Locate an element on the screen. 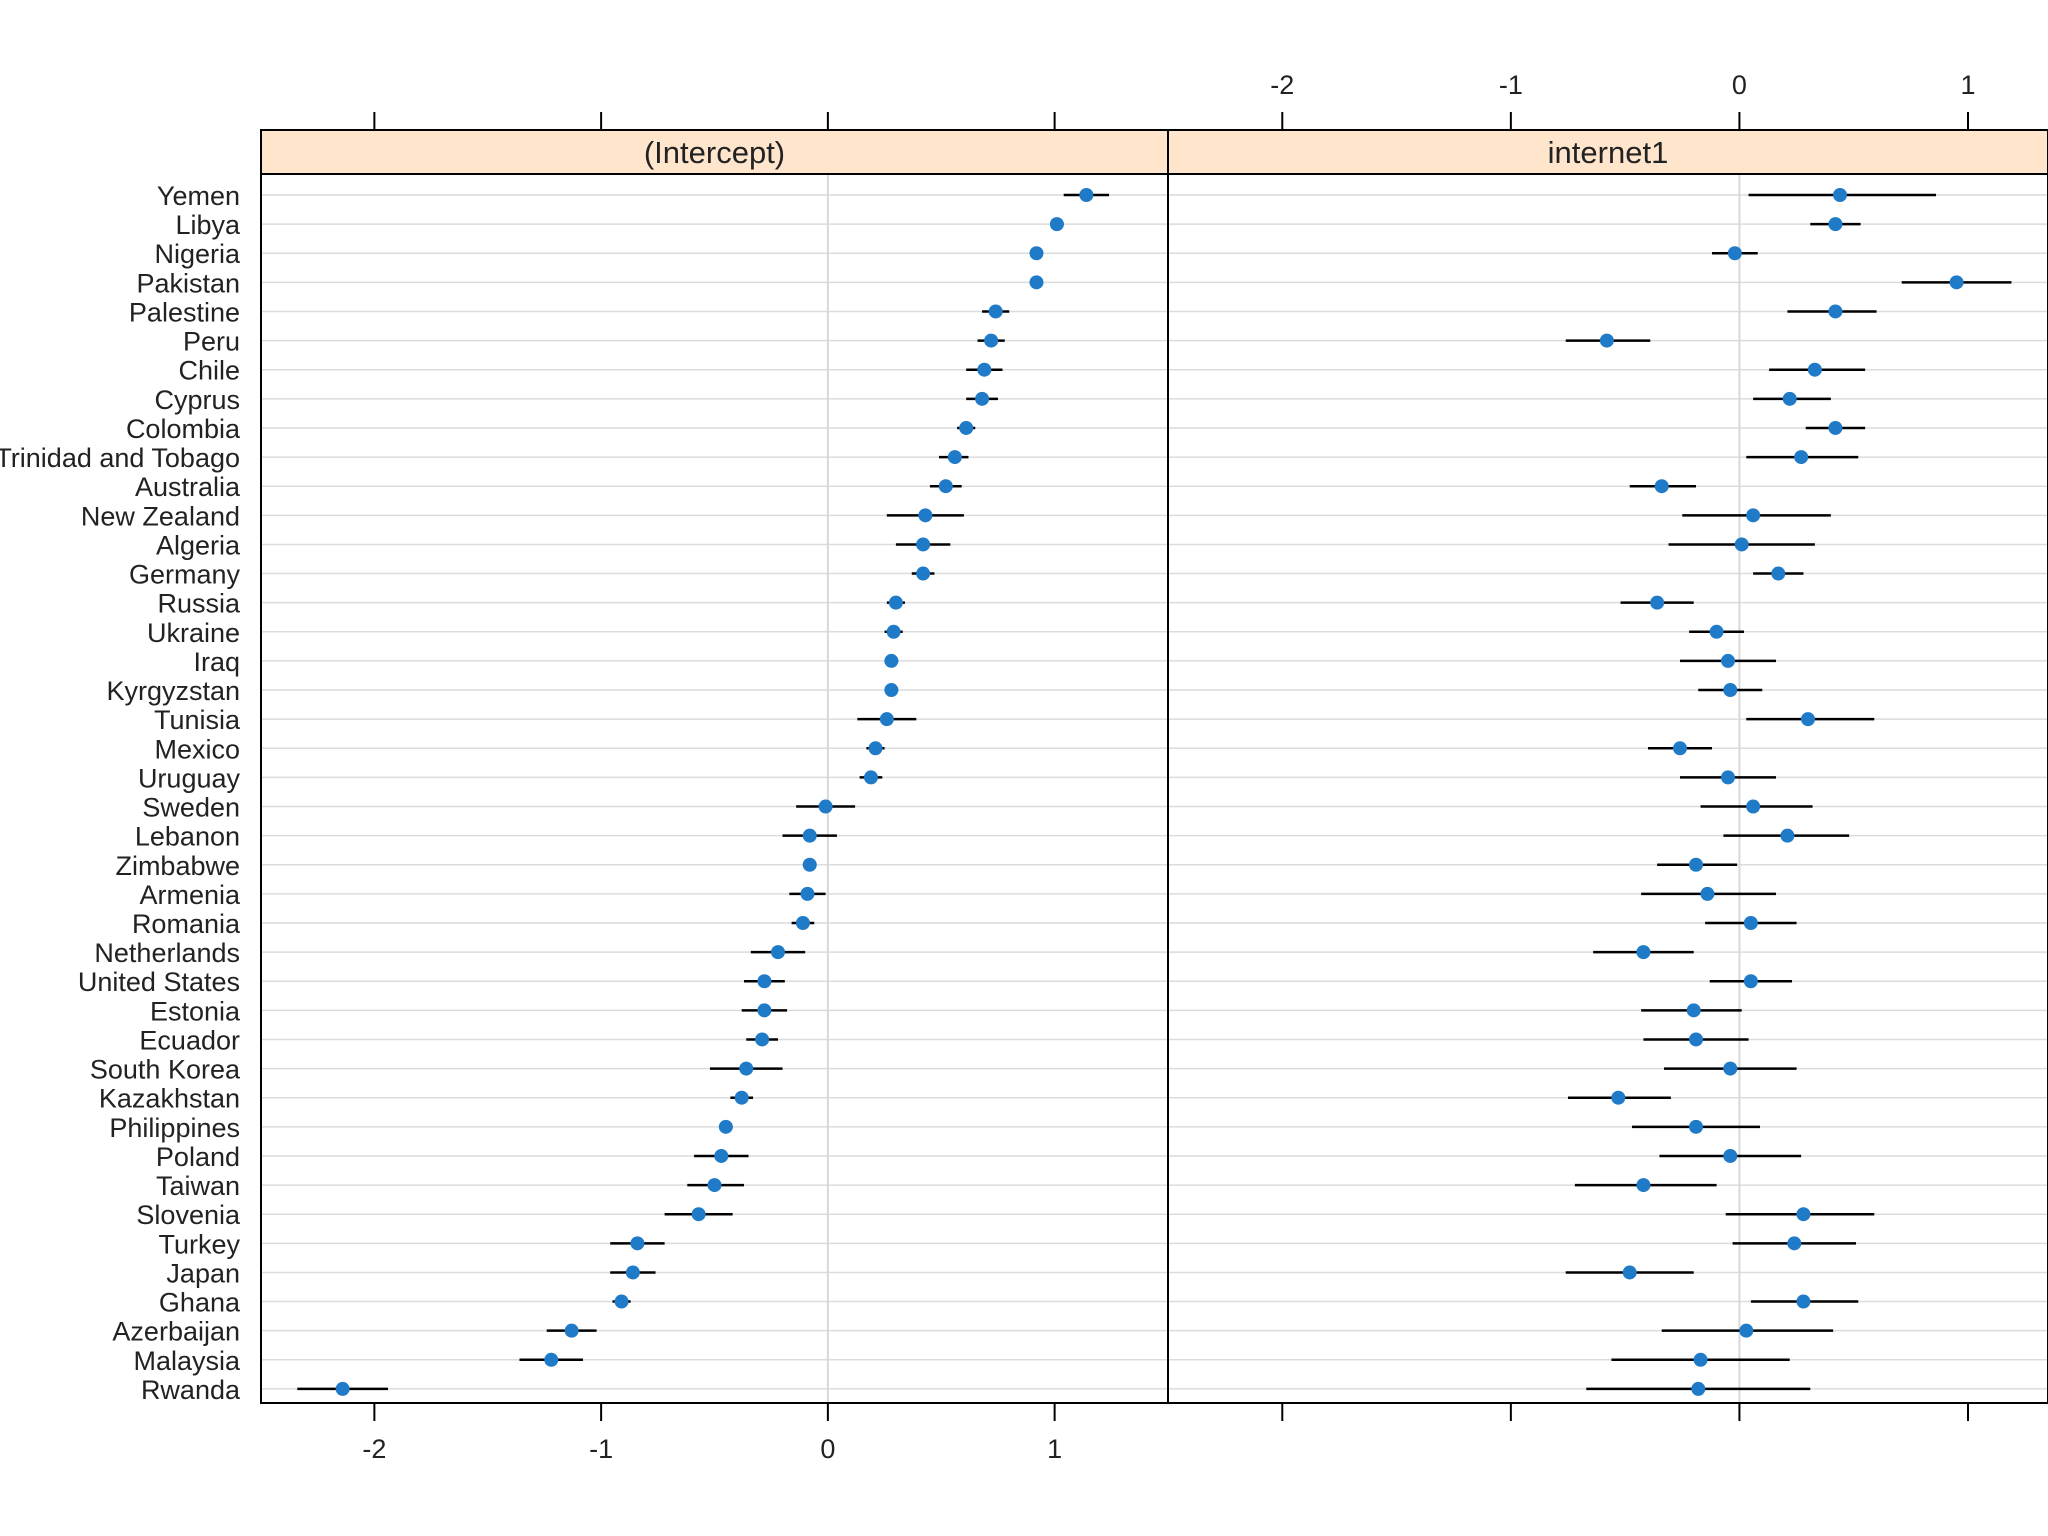 The width and height of the screenshot is (2048, 1536). facet-title: (Intercept) is located at coordinates (714, 152).